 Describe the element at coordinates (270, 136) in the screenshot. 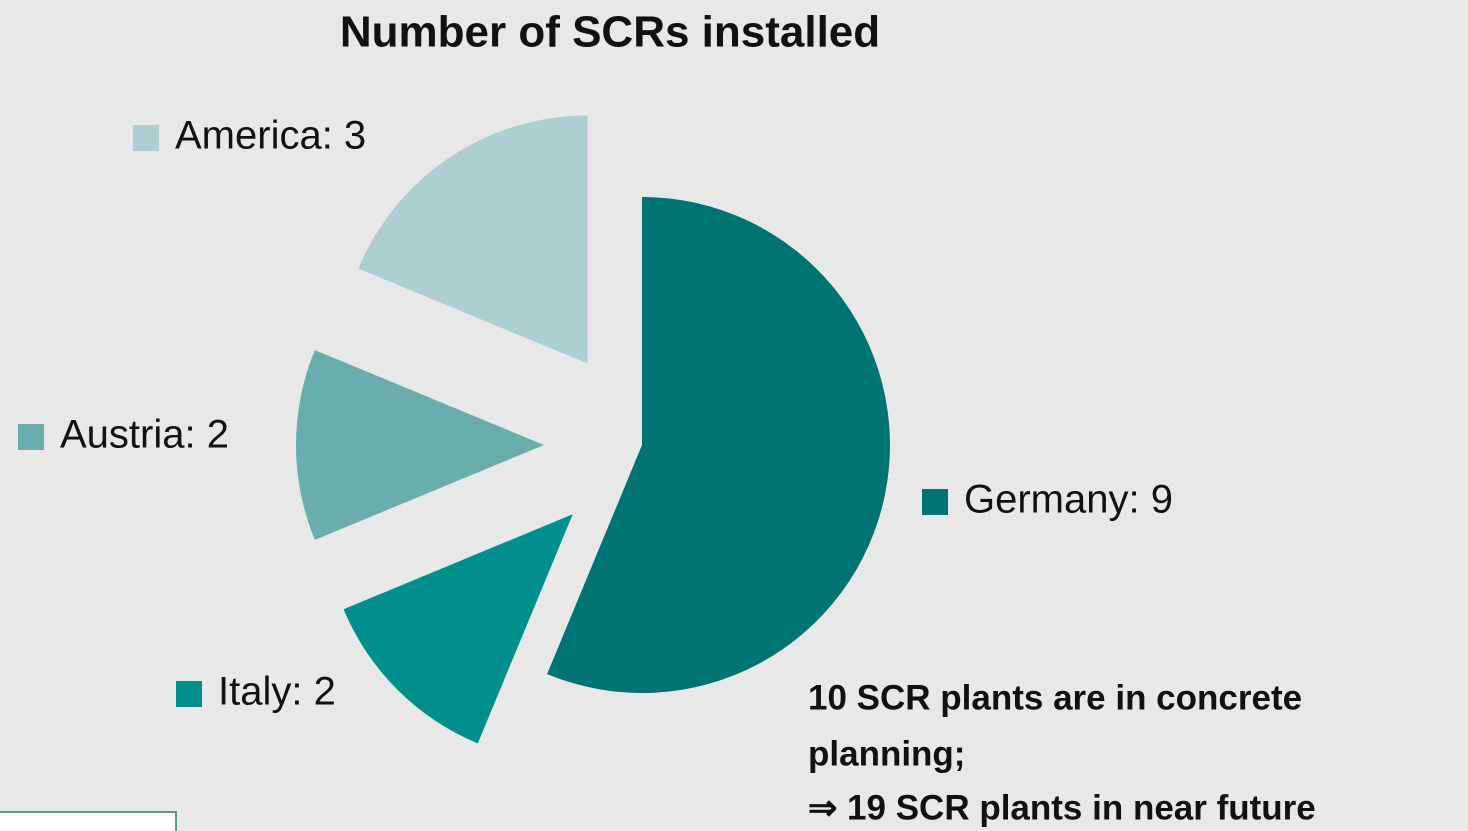

I see `slice-label: America: 3` at that location.